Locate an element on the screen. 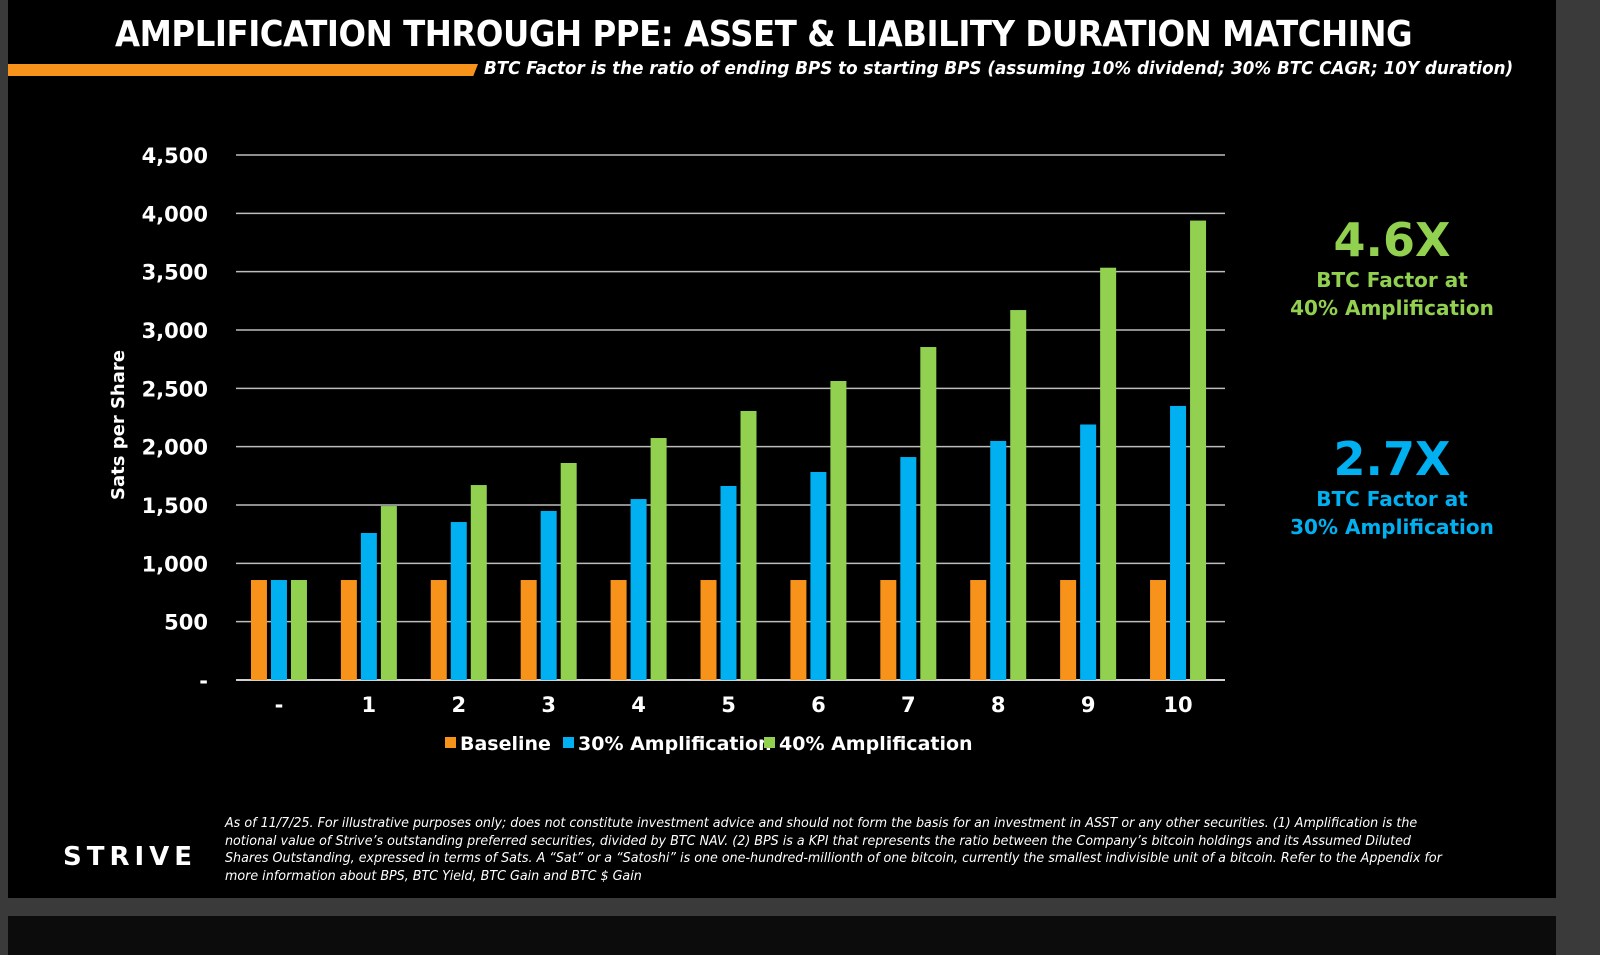 The height and width of the screenshot is (955, 1600). x-tick-label: 9 is located at coordinates (1088, 705).